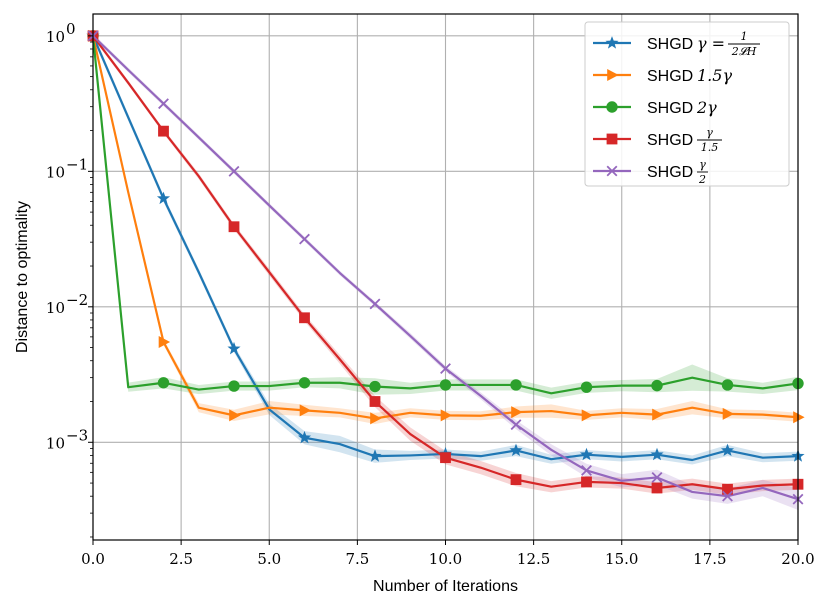  I want to click on legend-item: SHGD γ 2, so click(650, 172).